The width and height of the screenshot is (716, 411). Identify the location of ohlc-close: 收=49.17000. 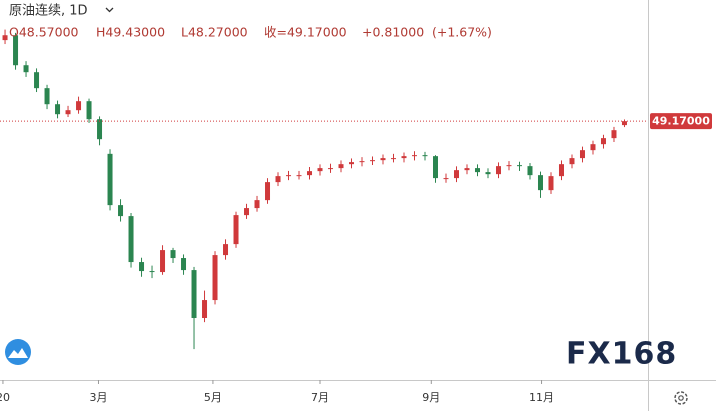
(305, 32).